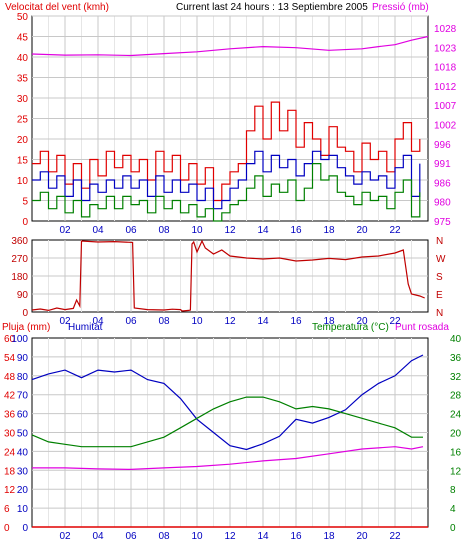  I want to click on y-tick-label-wind: 10, so click(23, 181).